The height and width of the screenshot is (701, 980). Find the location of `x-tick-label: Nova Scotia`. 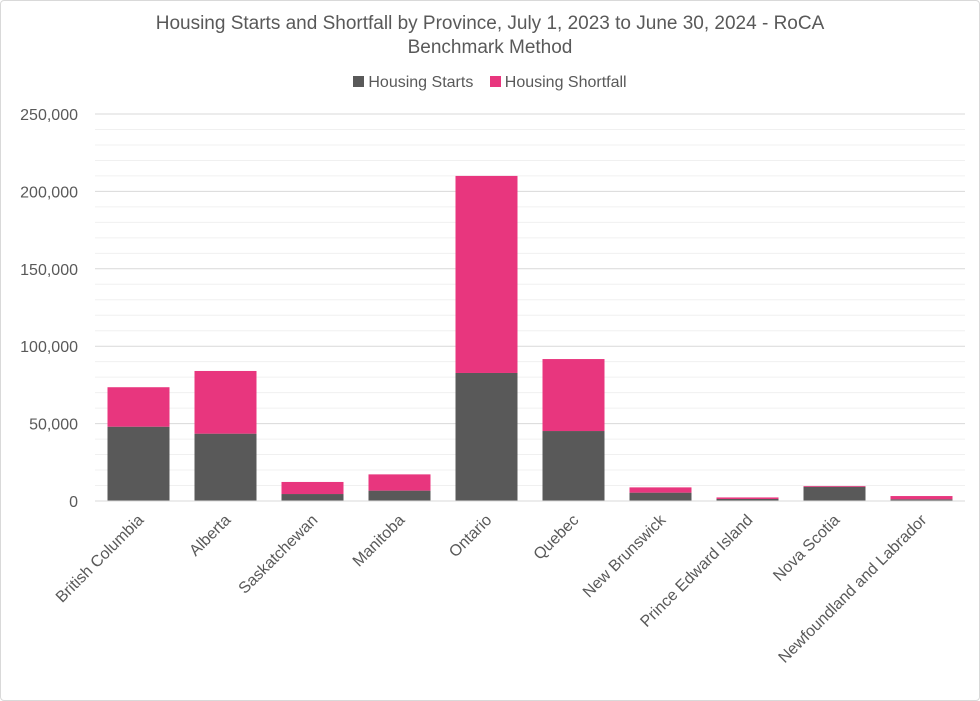

x-tick-label: Nova Scotia is located at coordinates (806, 548).